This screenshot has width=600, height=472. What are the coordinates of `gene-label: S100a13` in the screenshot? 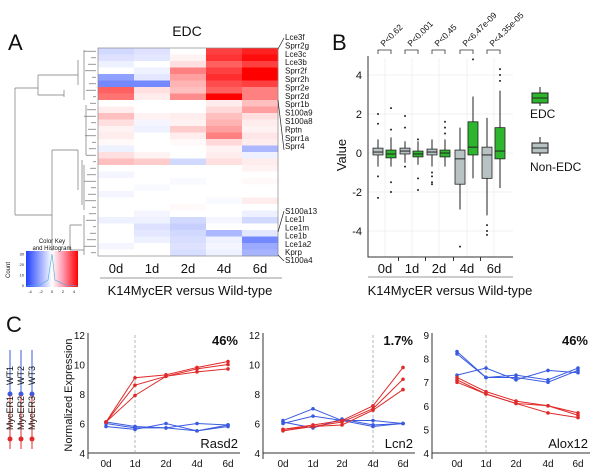 It's located at (301, 211).